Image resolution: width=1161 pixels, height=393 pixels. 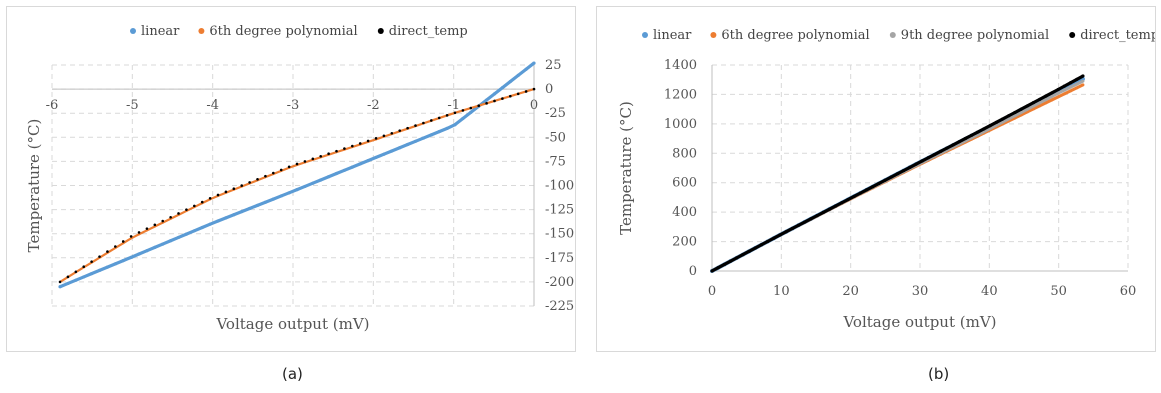 What do you see at coordinates (559, 282) in the screenshot?
I see `y-tick-label: -200` at bounding box center [559, 282].